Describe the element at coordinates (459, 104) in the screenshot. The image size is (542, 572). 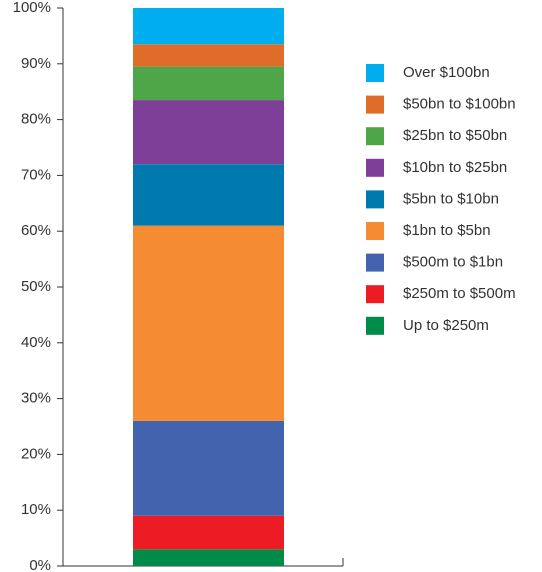
I see `legend-label: $50bn to $100bn` at that location.